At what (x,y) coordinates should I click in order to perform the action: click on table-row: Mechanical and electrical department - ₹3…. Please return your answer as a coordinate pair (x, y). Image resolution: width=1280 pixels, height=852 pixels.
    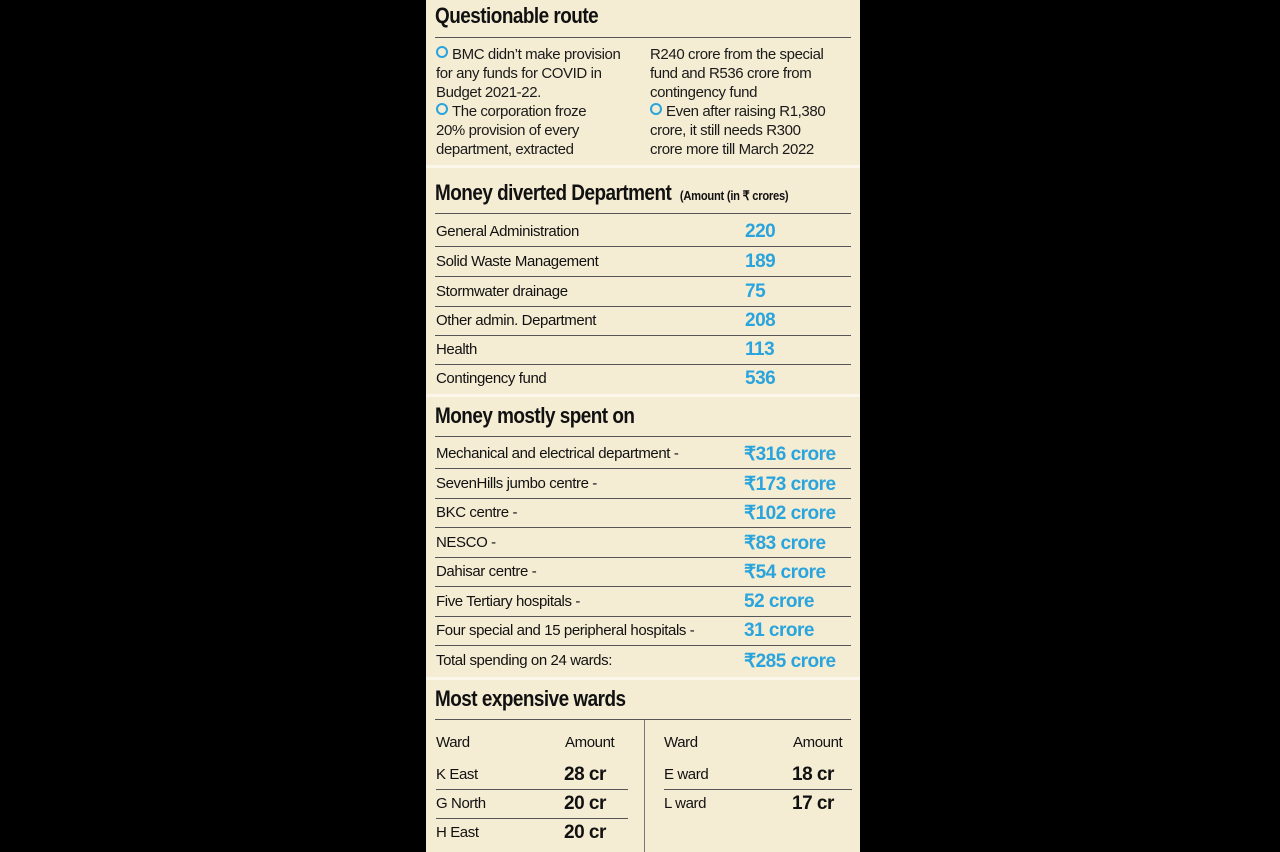
    Looking at the image, I should click on (643, 454).